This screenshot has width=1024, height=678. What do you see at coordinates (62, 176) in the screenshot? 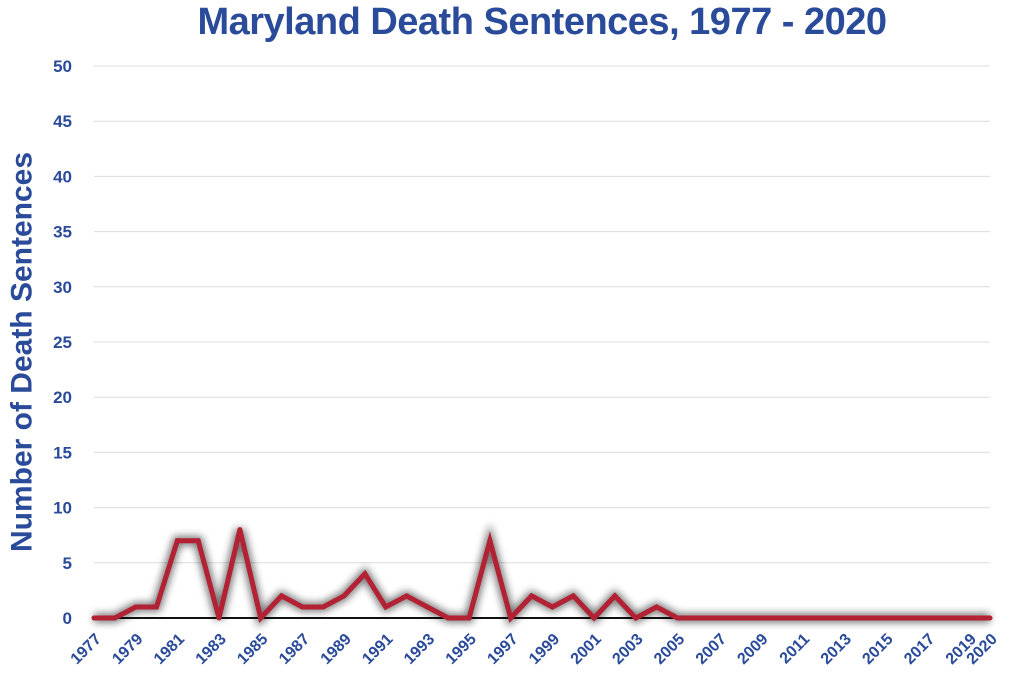
I see `y-tick-label: 40` at bounding box center [62, 176].